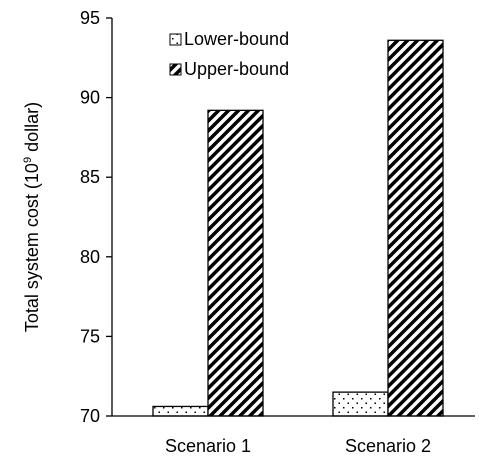  Describe the element at coordinates (175, 39) in the screenshot. I see `legend-swatch-lower-bound` at that location.